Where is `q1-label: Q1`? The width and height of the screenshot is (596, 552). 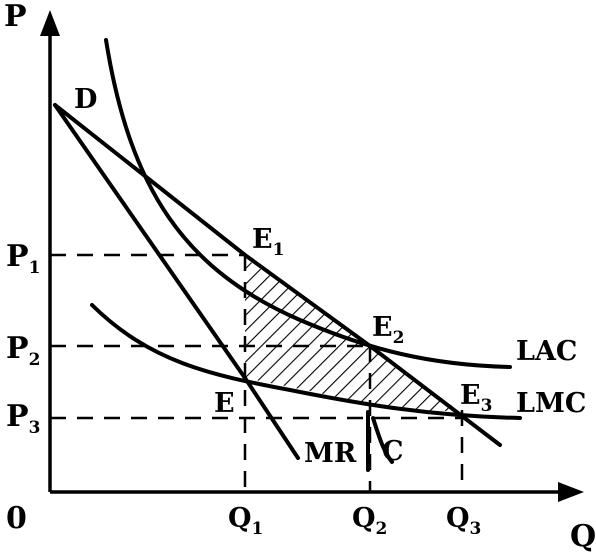 q1-label: Q1 is located at coordinates (245, 521).